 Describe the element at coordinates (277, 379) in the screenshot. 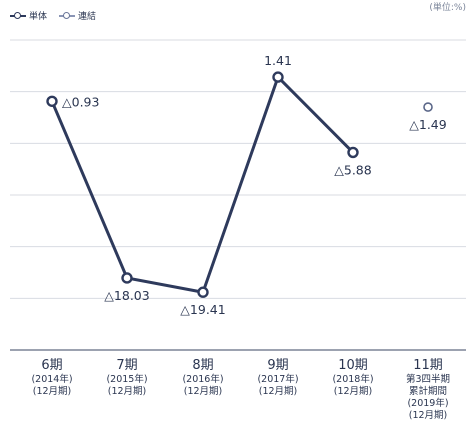

I see `x-tick-label: (2017年)` at that location.